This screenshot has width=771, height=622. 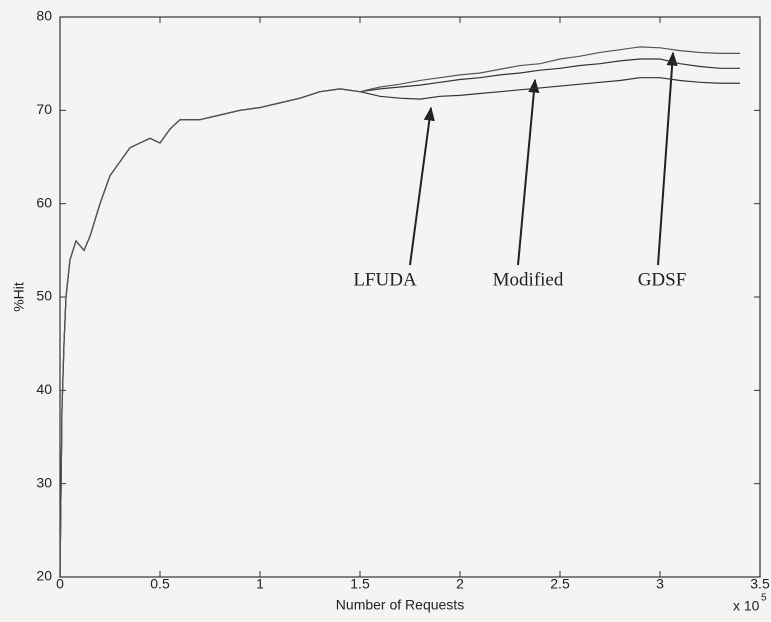 What do you see at coordinates (160, 584) in the screenshot?
I see `x-tick-label: 0.5` at bounding box center [160, 584].